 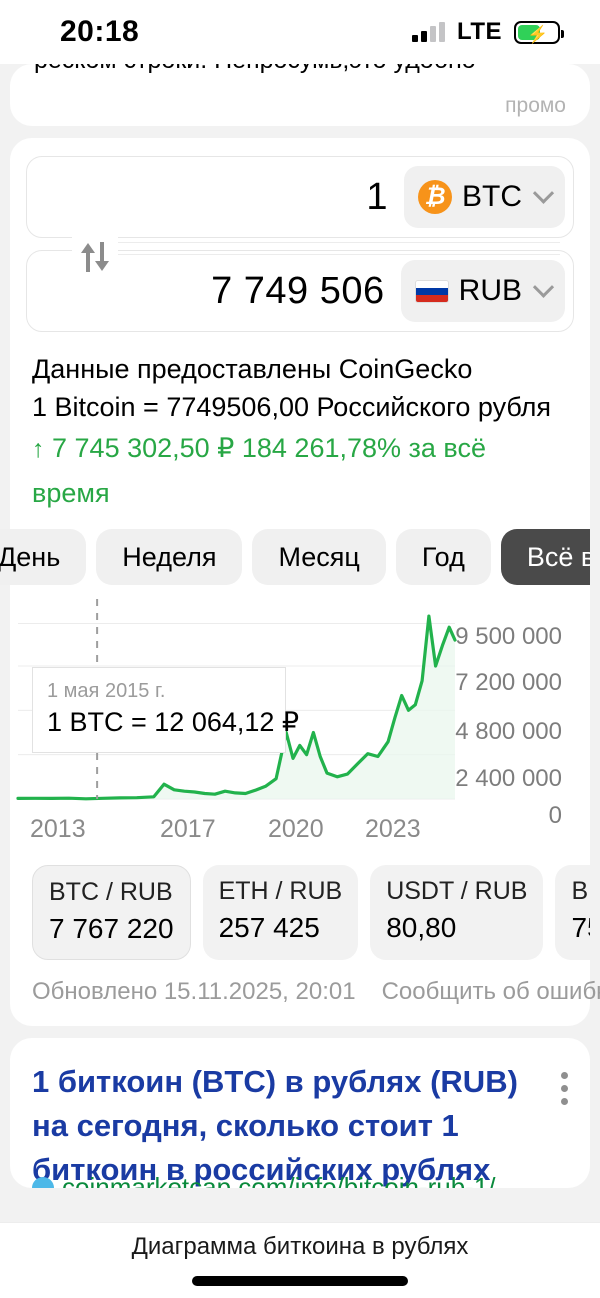 I want to click on pair-name: USDT / RUB, so click(x=457, y=891).